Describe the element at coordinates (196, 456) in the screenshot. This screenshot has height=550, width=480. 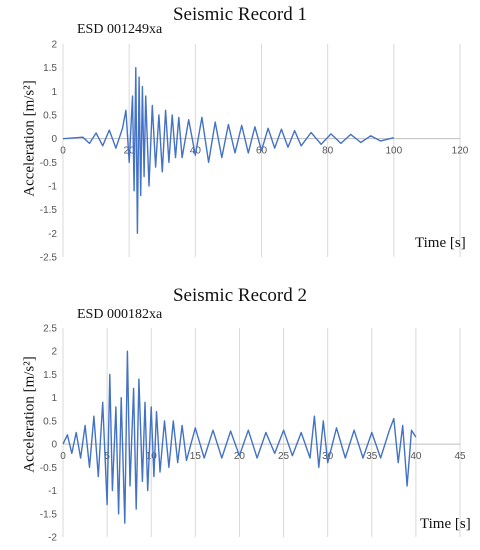
I see `x-tick-label-2: 15` at that location.